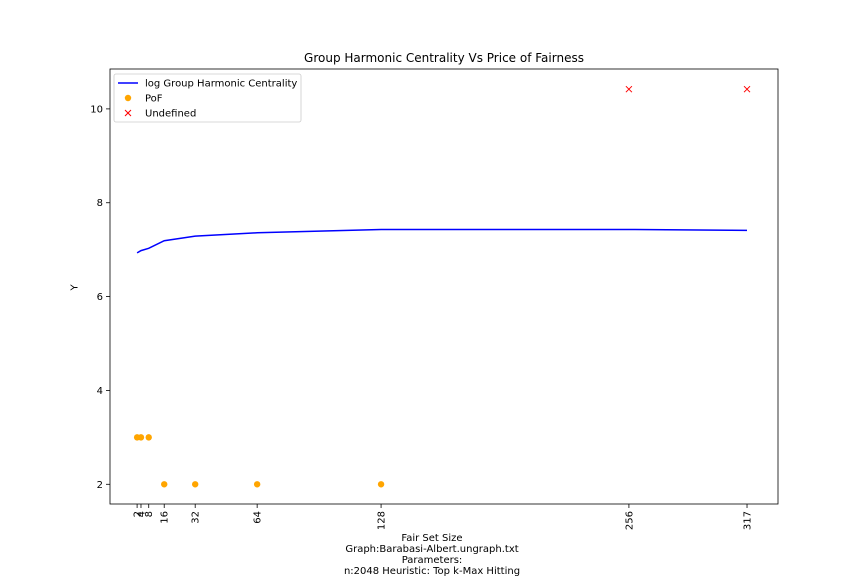 This screenshot has height=577, width=864. What do you see at coordinates (128, 113) in the screenshot?
I see `legend-swatch-x` at bounding box center [128, 113].